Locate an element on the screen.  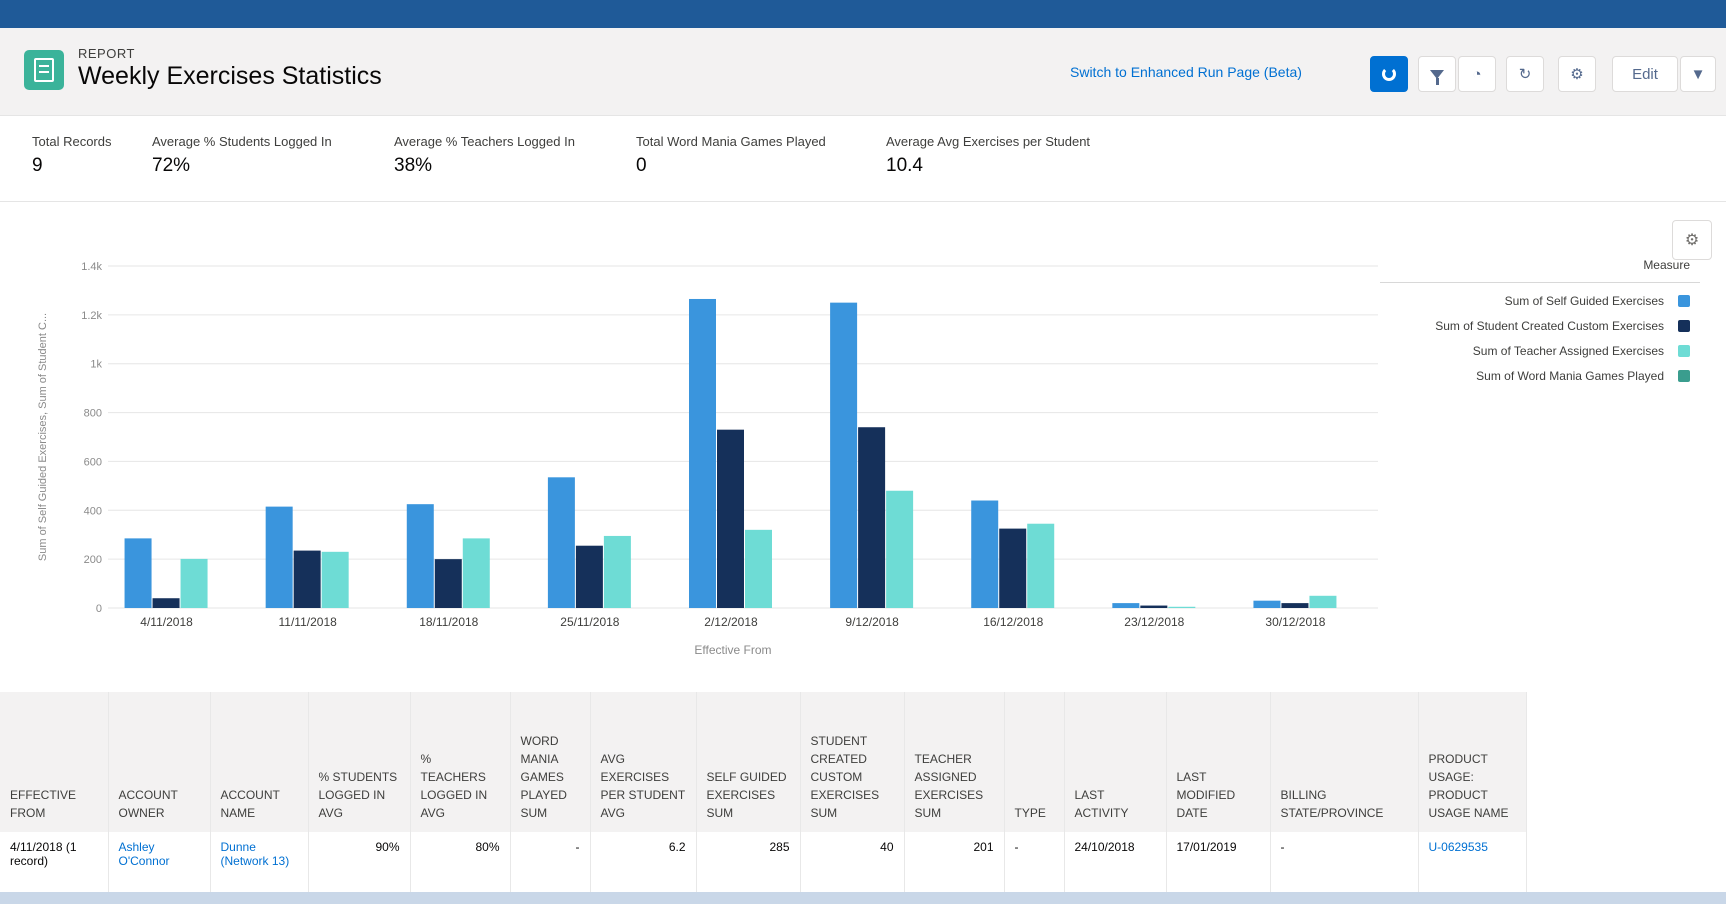
col-header: TYPE is located at coordinates (1034, 762).